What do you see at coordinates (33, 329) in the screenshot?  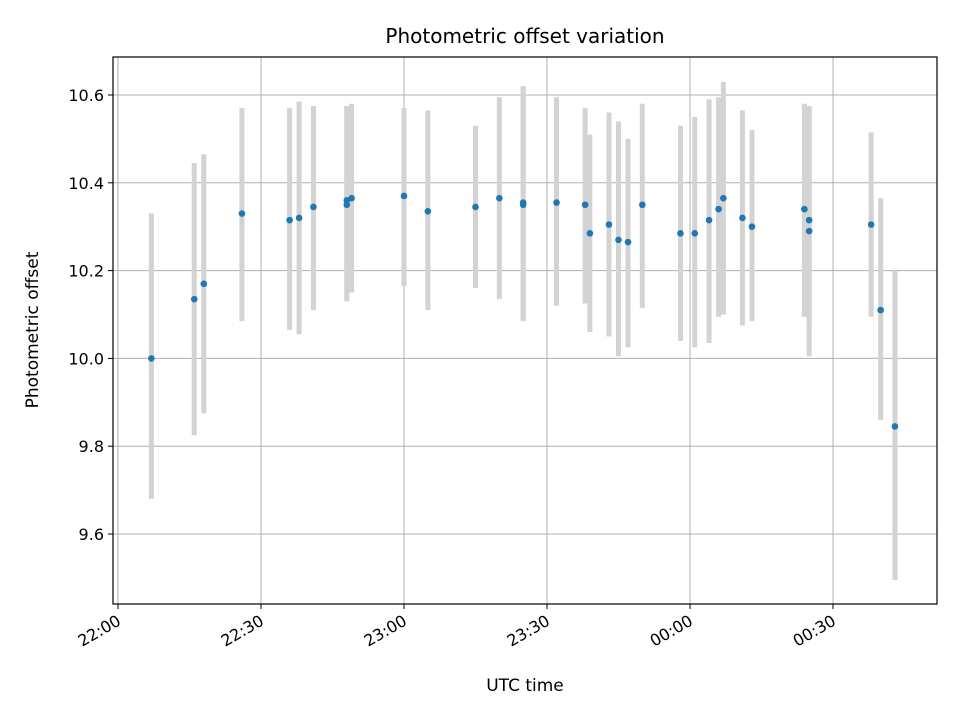 I see `y-axis-label: Photometric offset` at bounding box center [33, 329].